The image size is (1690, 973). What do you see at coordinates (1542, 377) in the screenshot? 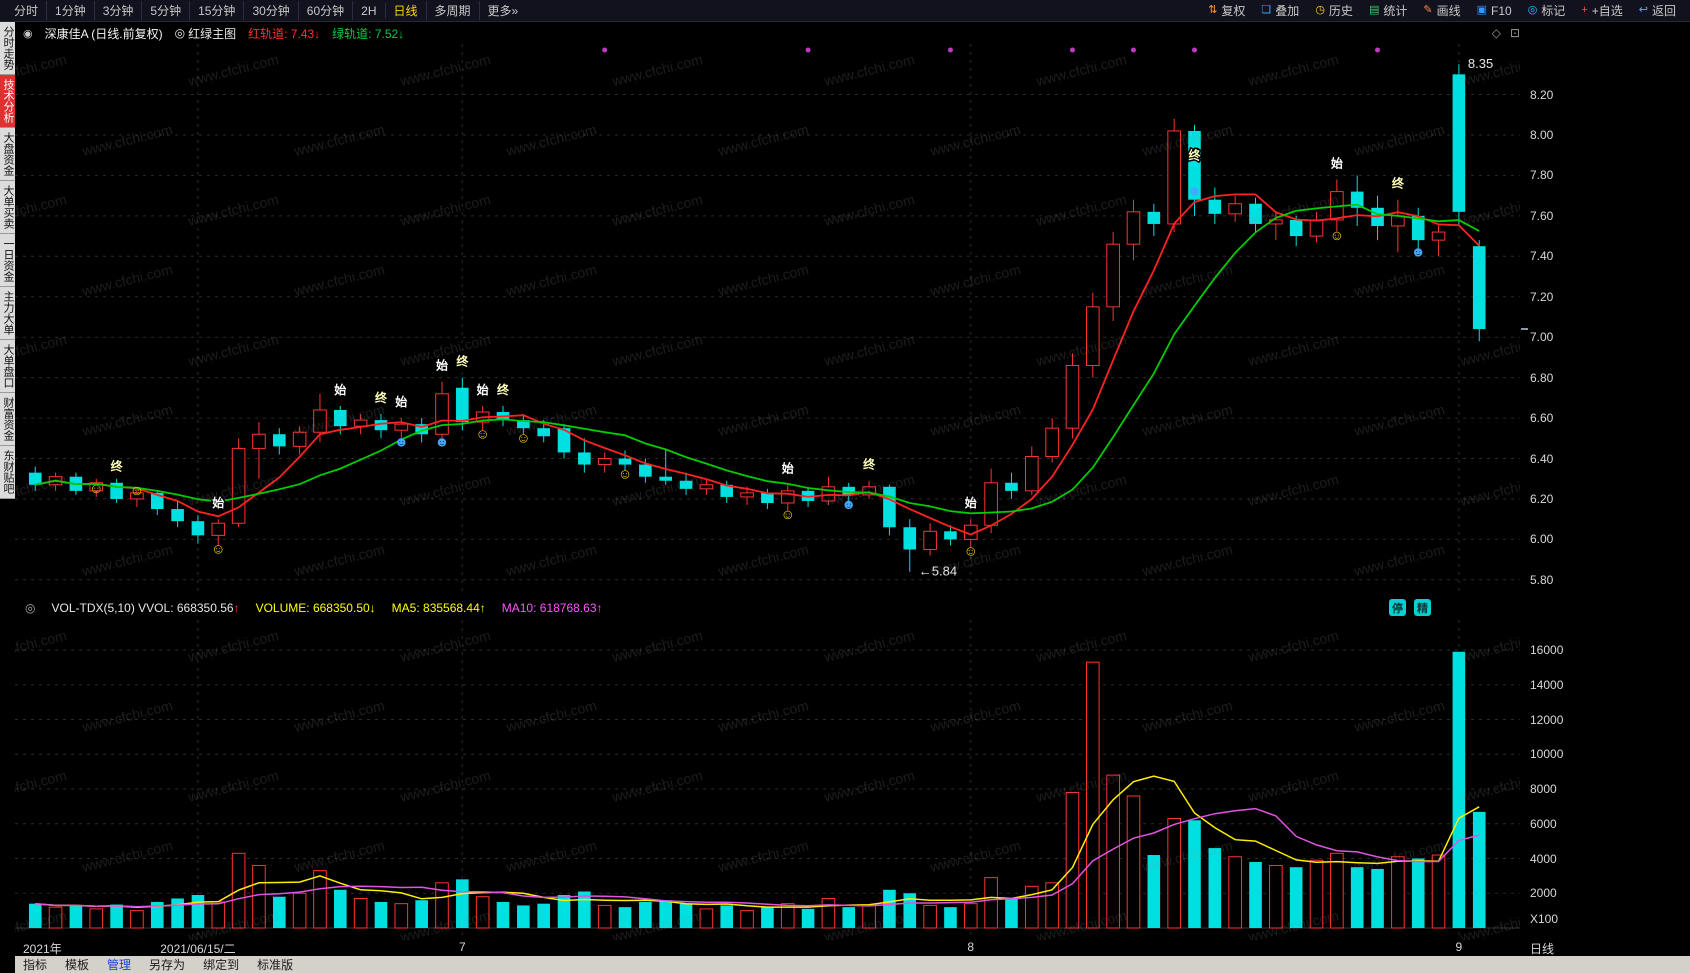
I see `price-axis-label: 6.80` at bounding box center [1542, 377].